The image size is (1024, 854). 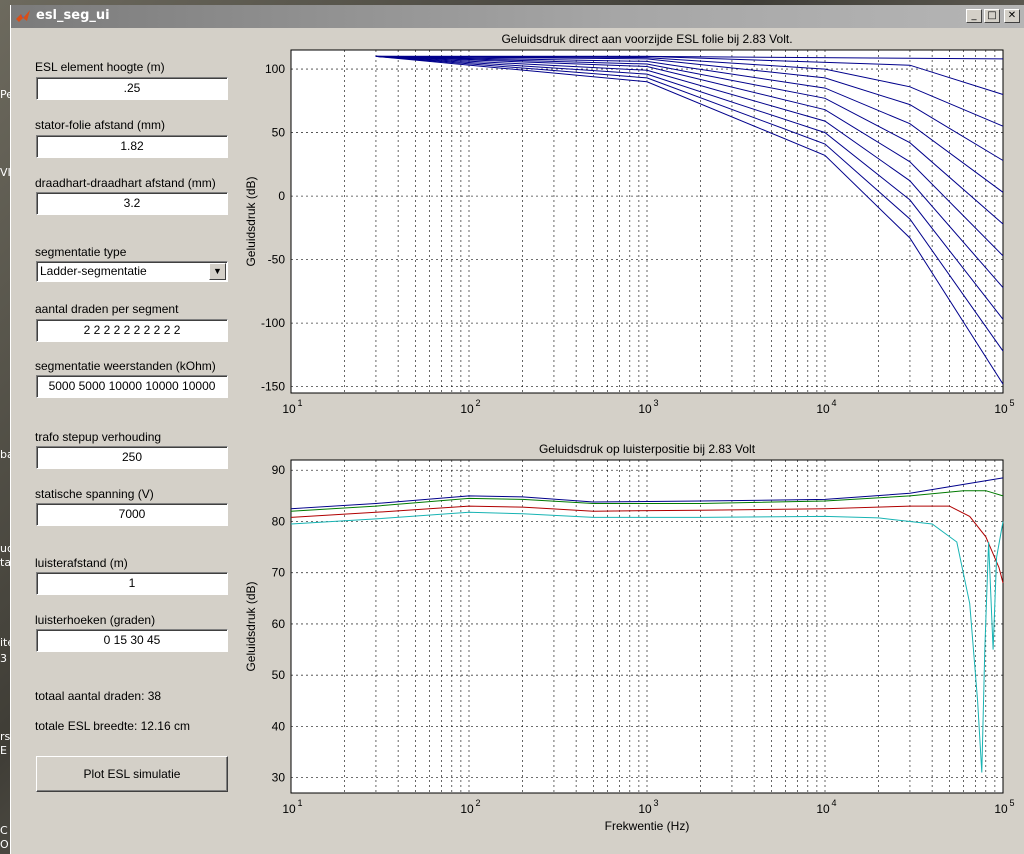 I want to click on desktop-label: ta, so click(x=6, y=562).